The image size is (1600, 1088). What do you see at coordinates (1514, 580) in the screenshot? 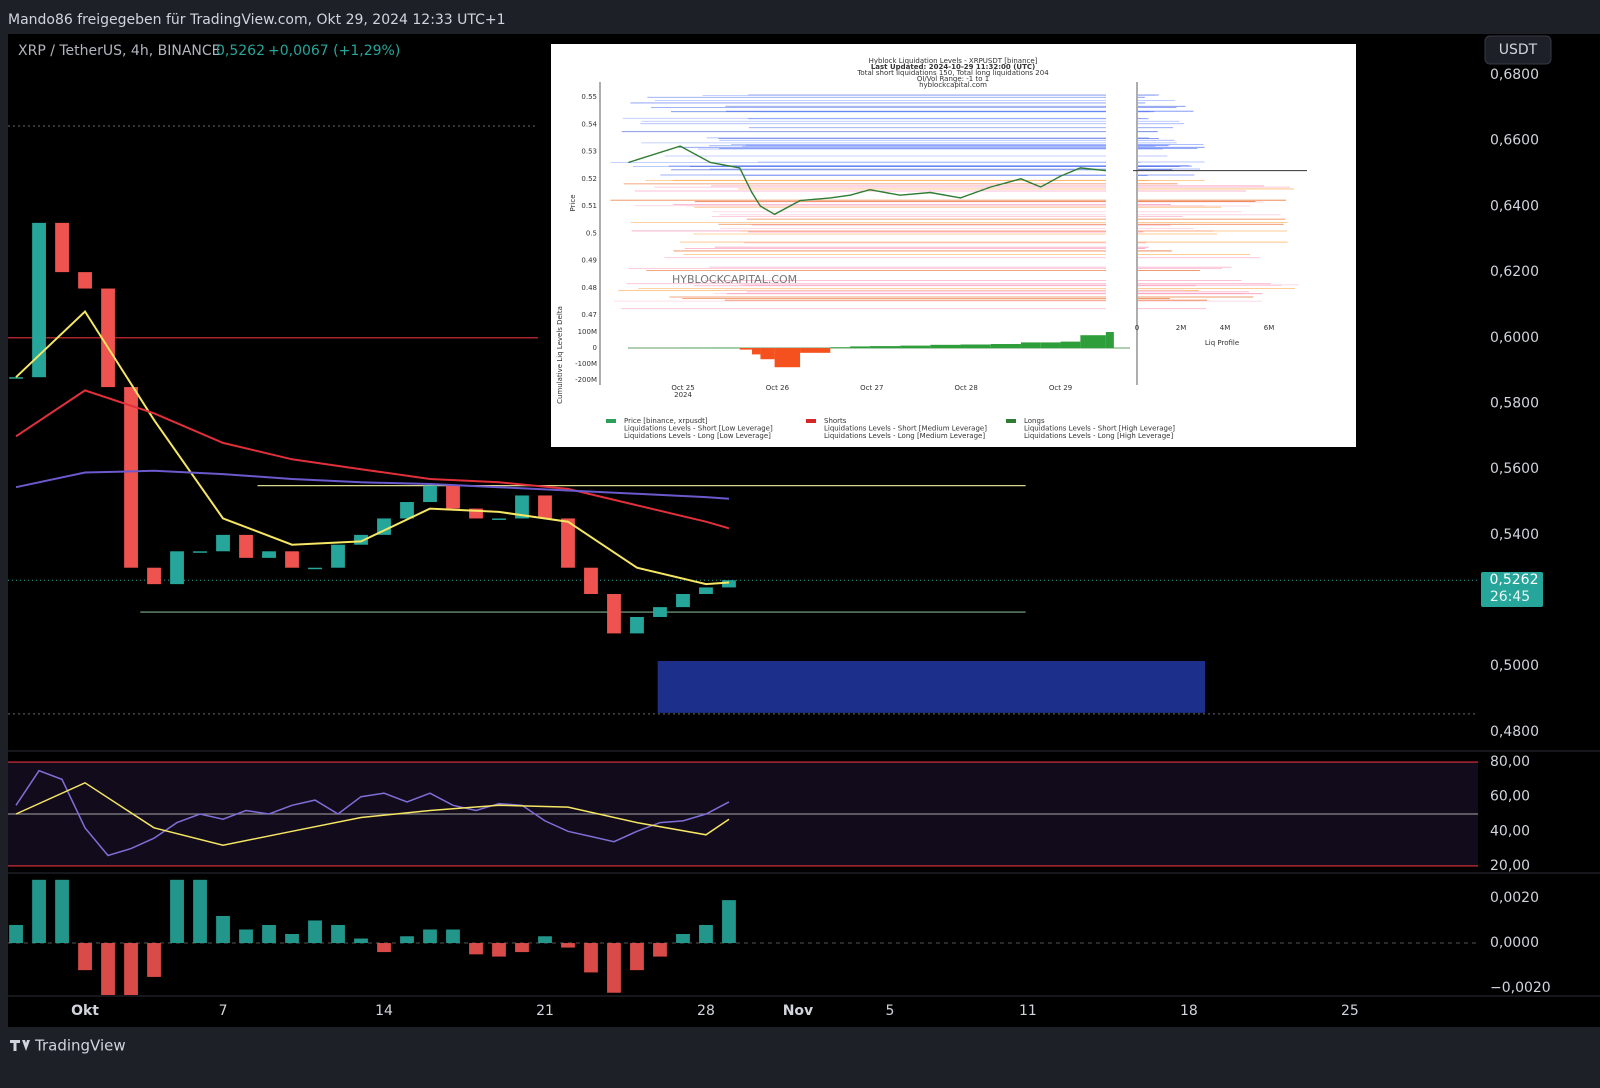
I see `price-tag-value: 0,5262` at bounding box center [1514, 580].